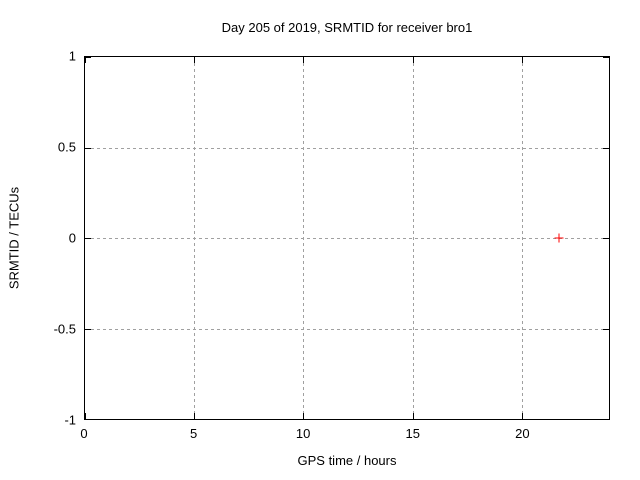  What do you see at coordinates (38, 238) in the screenshot?
I see `y-tick-labels: 1 0.5 0 -0.5 -1` at bounding box center [38, 238].